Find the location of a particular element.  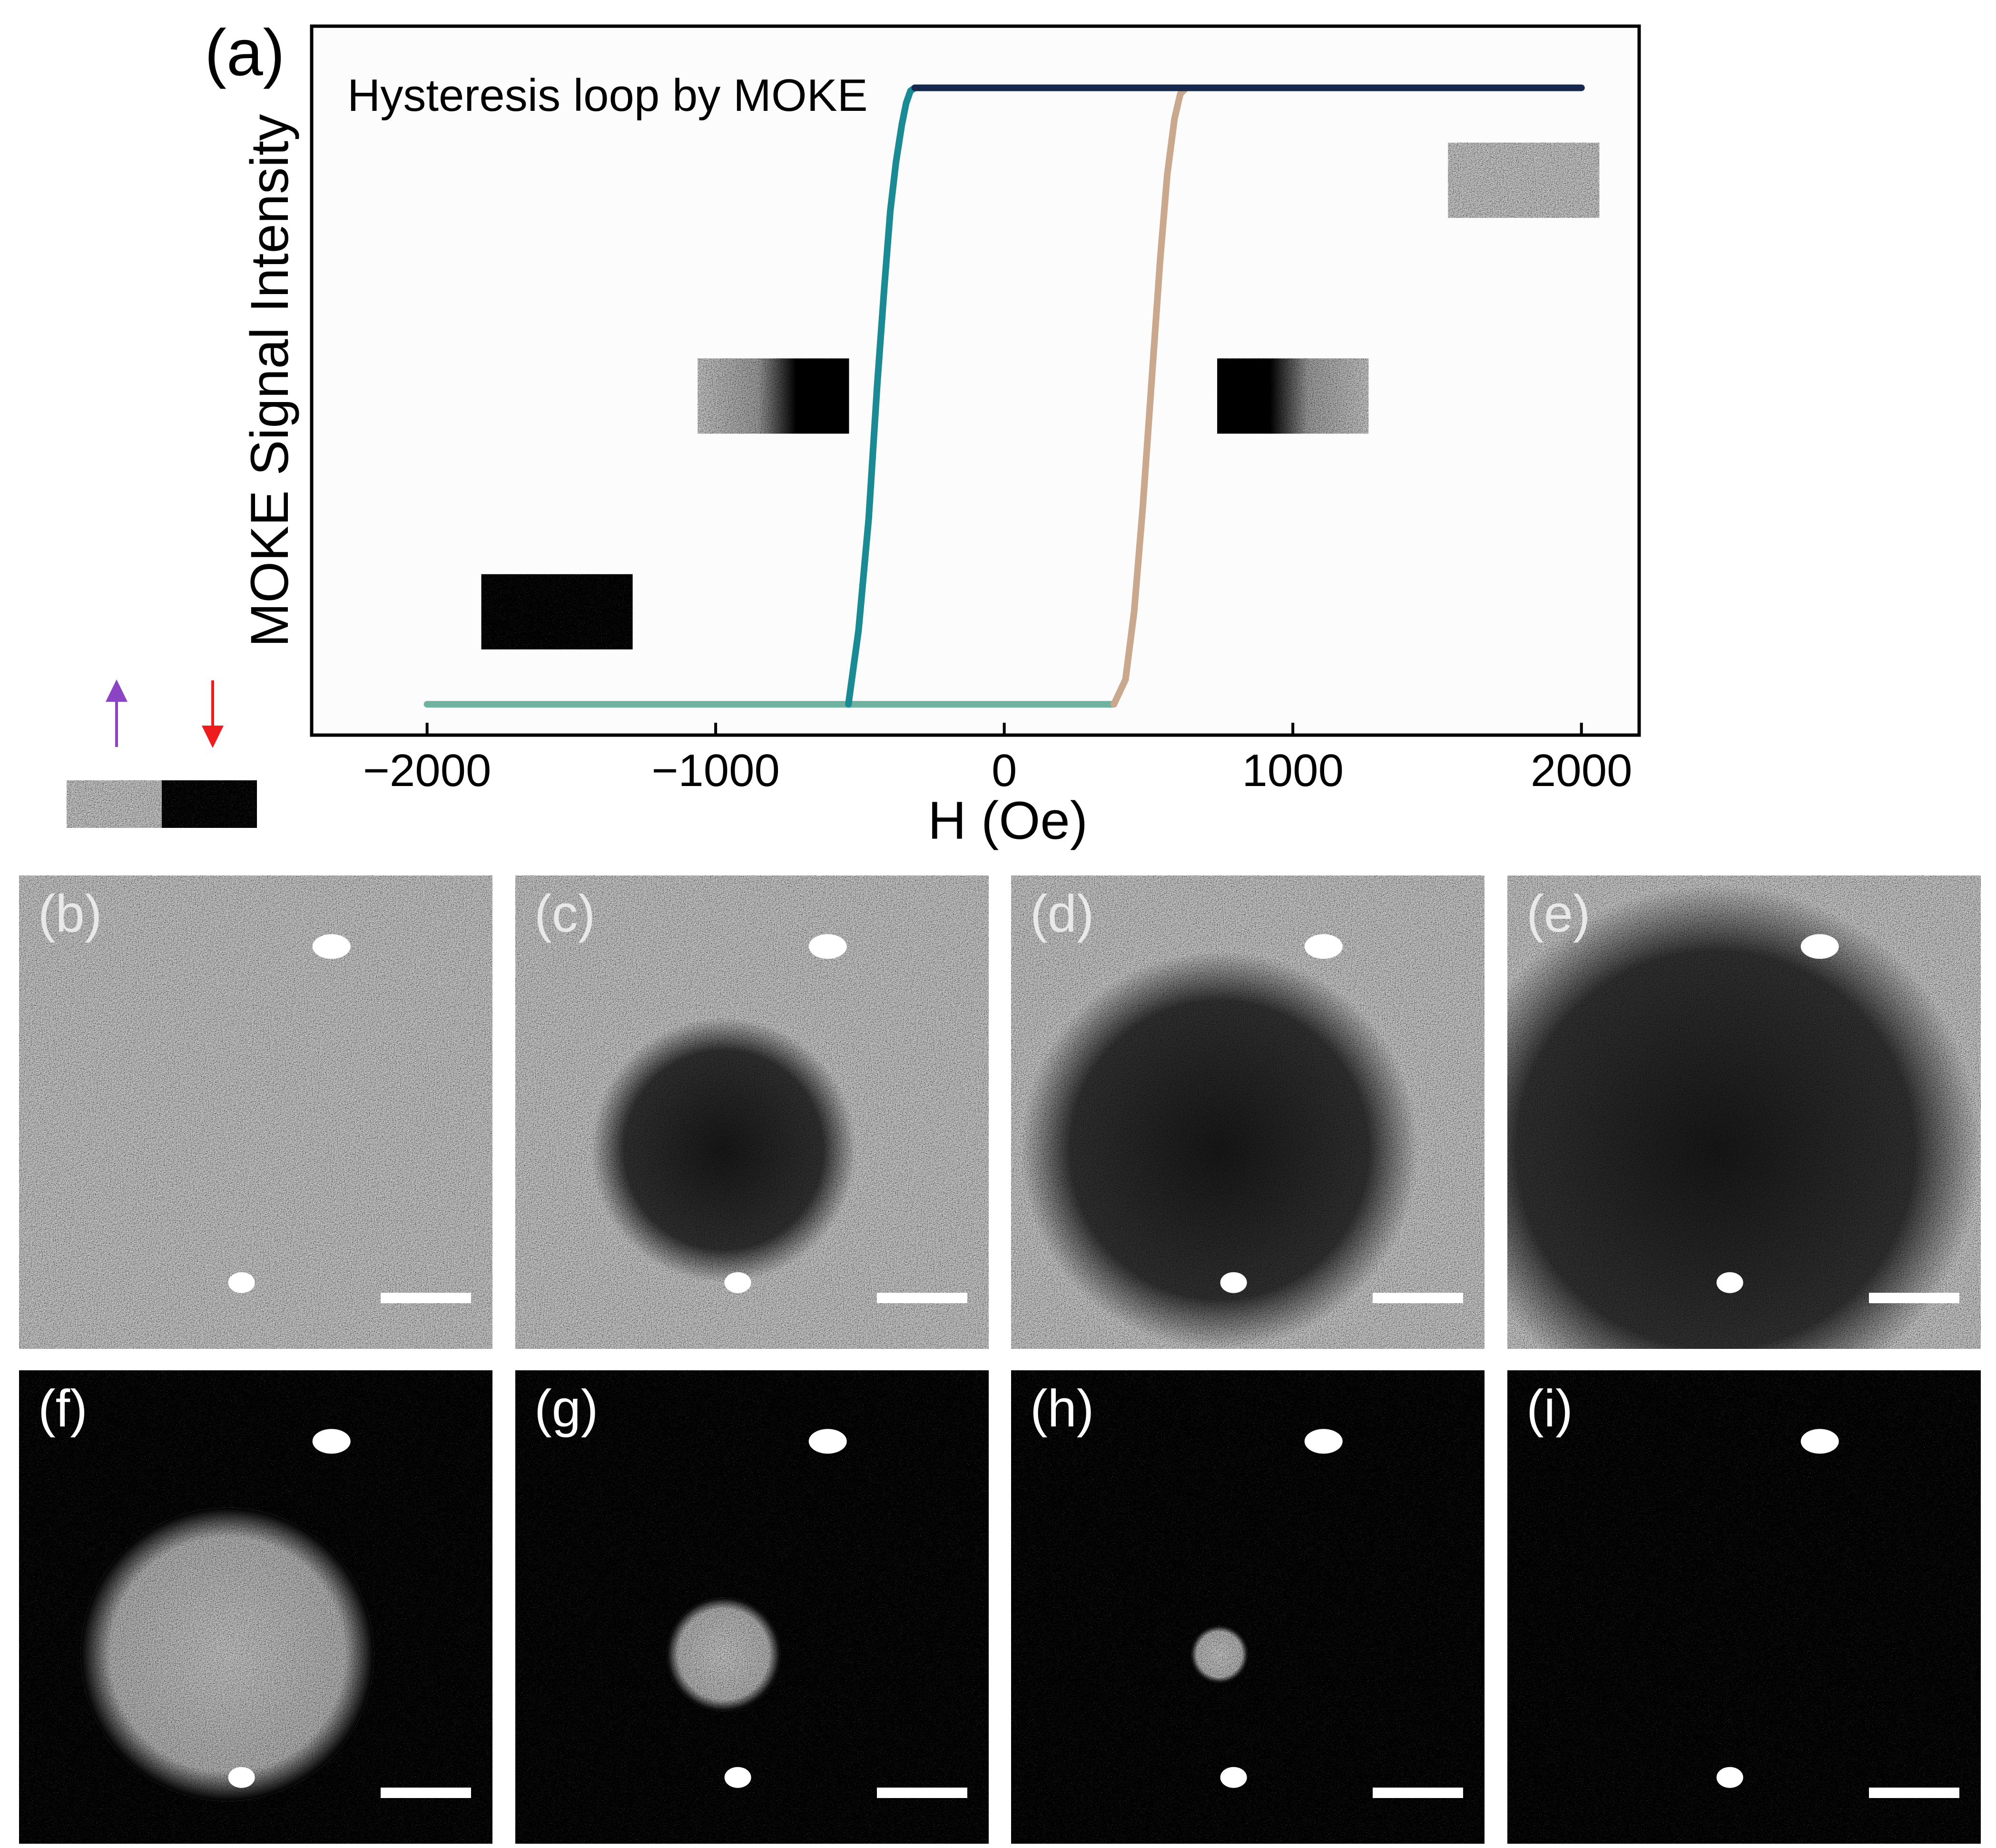

x-ticks: −2000 −1000 0 1000 2000 is located at coordinates (997, 760).